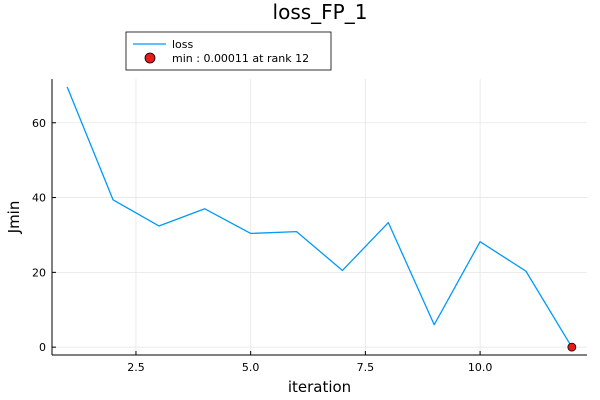 Image resolution: width=600 pixels, height=400 pixels. I want to click on legend-entry-min: min : 0.00011 at rank 12, so click(240, 58).